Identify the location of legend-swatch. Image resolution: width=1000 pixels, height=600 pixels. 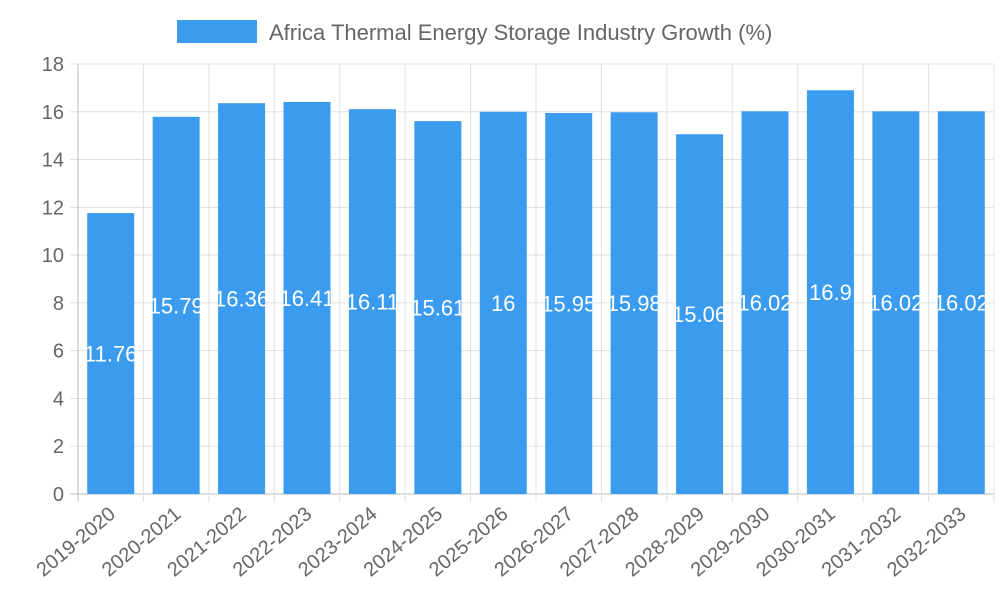
(217, 31).